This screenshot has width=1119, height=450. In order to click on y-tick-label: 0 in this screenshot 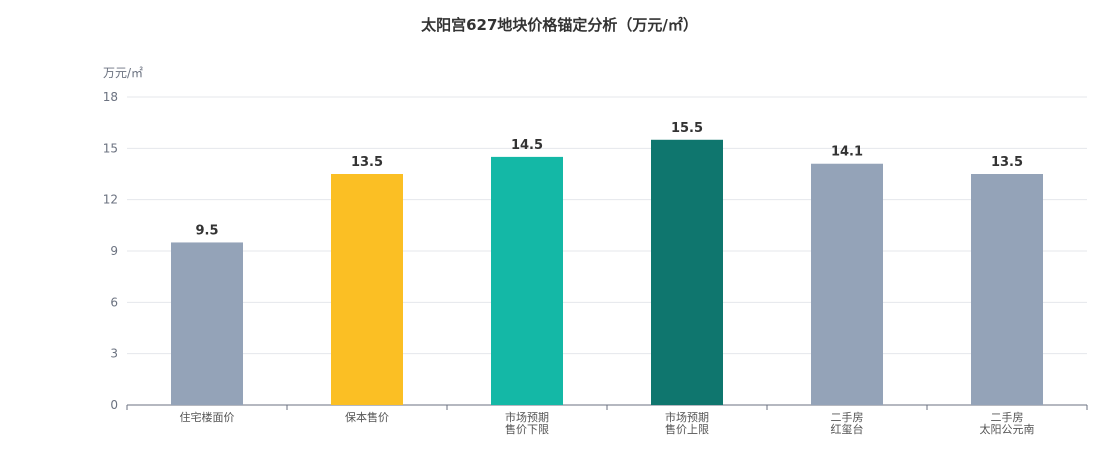, I will do `click(114, 405)`.